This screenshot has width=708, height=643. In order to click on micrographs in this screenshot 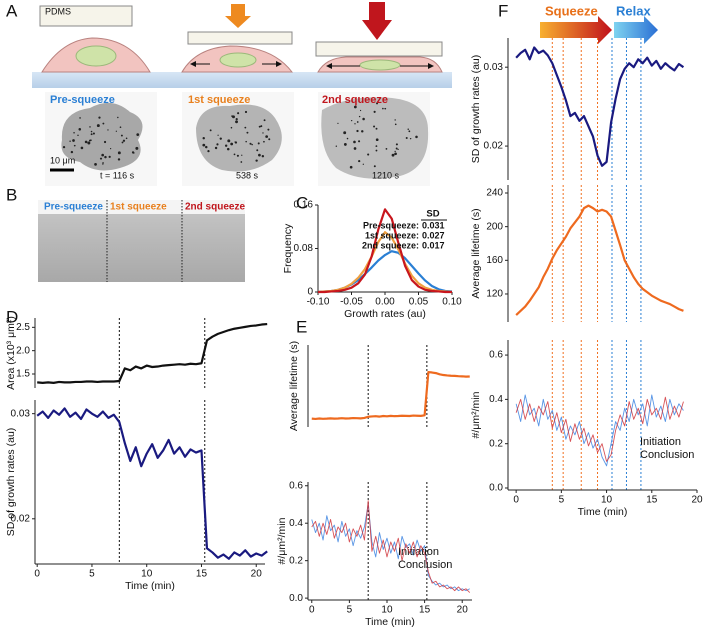, I will do `click(237, 139)`.